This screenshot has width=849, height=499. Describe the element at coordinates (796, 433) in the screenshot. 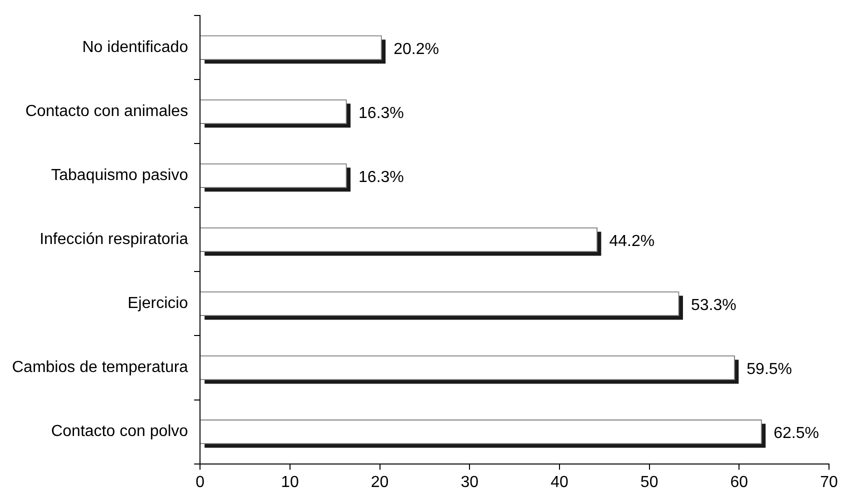

I see `data-label: 62.5%` at that location.